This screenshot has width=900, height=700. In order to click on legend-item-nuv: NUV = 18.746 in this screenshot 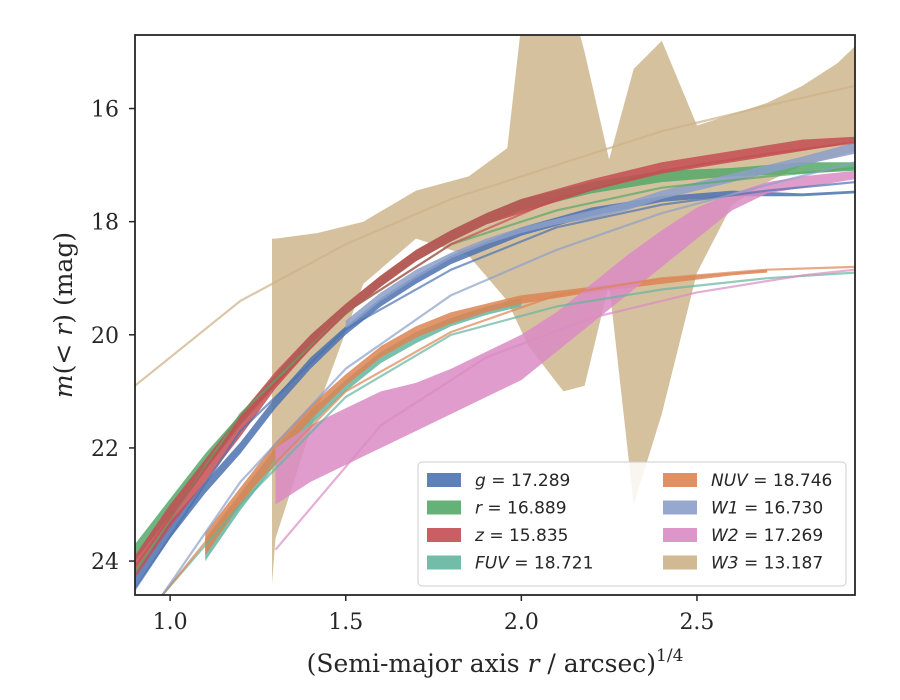, I will do `click(747, 481)`.